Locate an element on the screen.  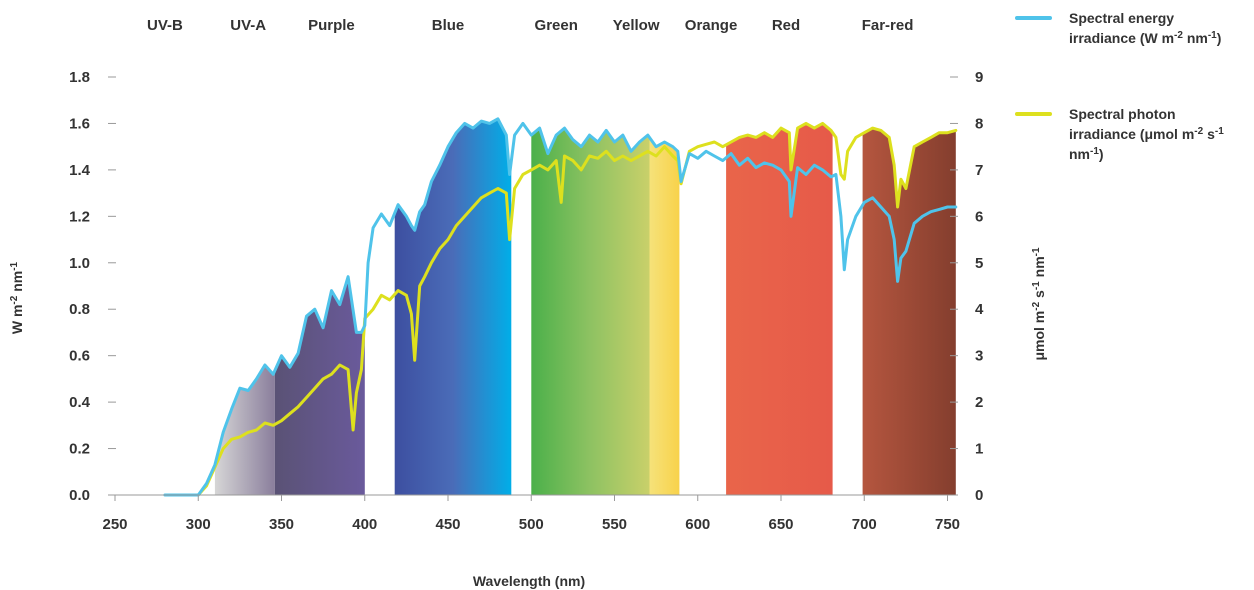
y-left-tick-label: 1.2 is located at coordinates (79, 216).